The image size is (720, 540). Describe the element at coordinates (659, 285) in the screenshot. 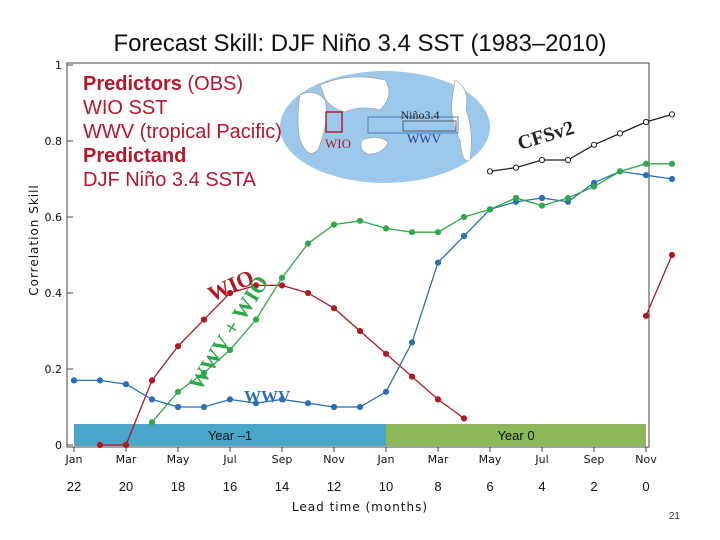

I see `series-line-wio` at that location.